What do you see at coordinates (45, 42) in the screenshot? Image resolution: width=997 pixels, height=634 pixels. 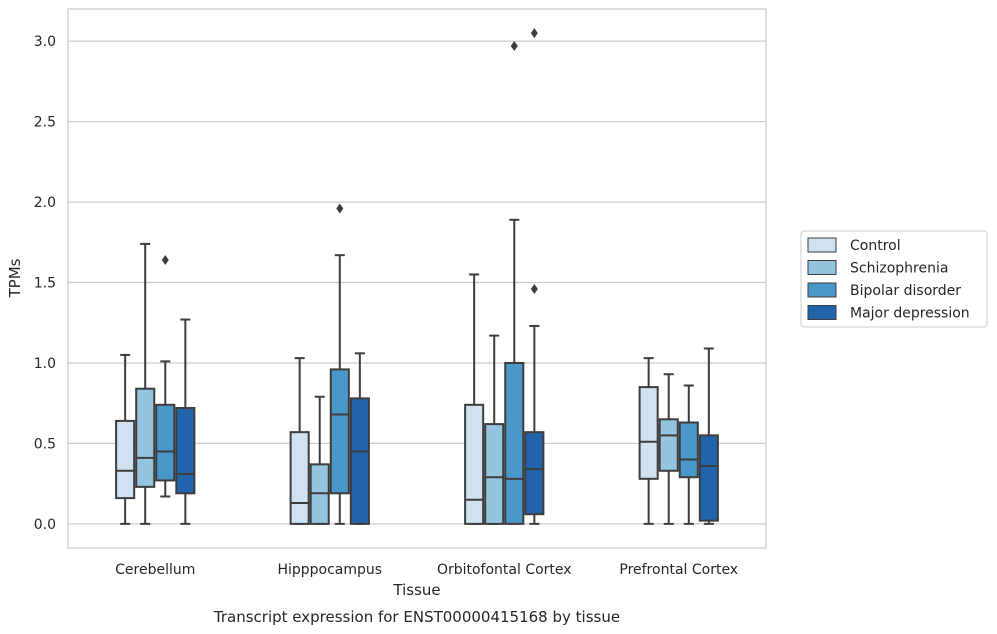 I see `y-tick-label: 3.0` at bounding box center [45, 42].